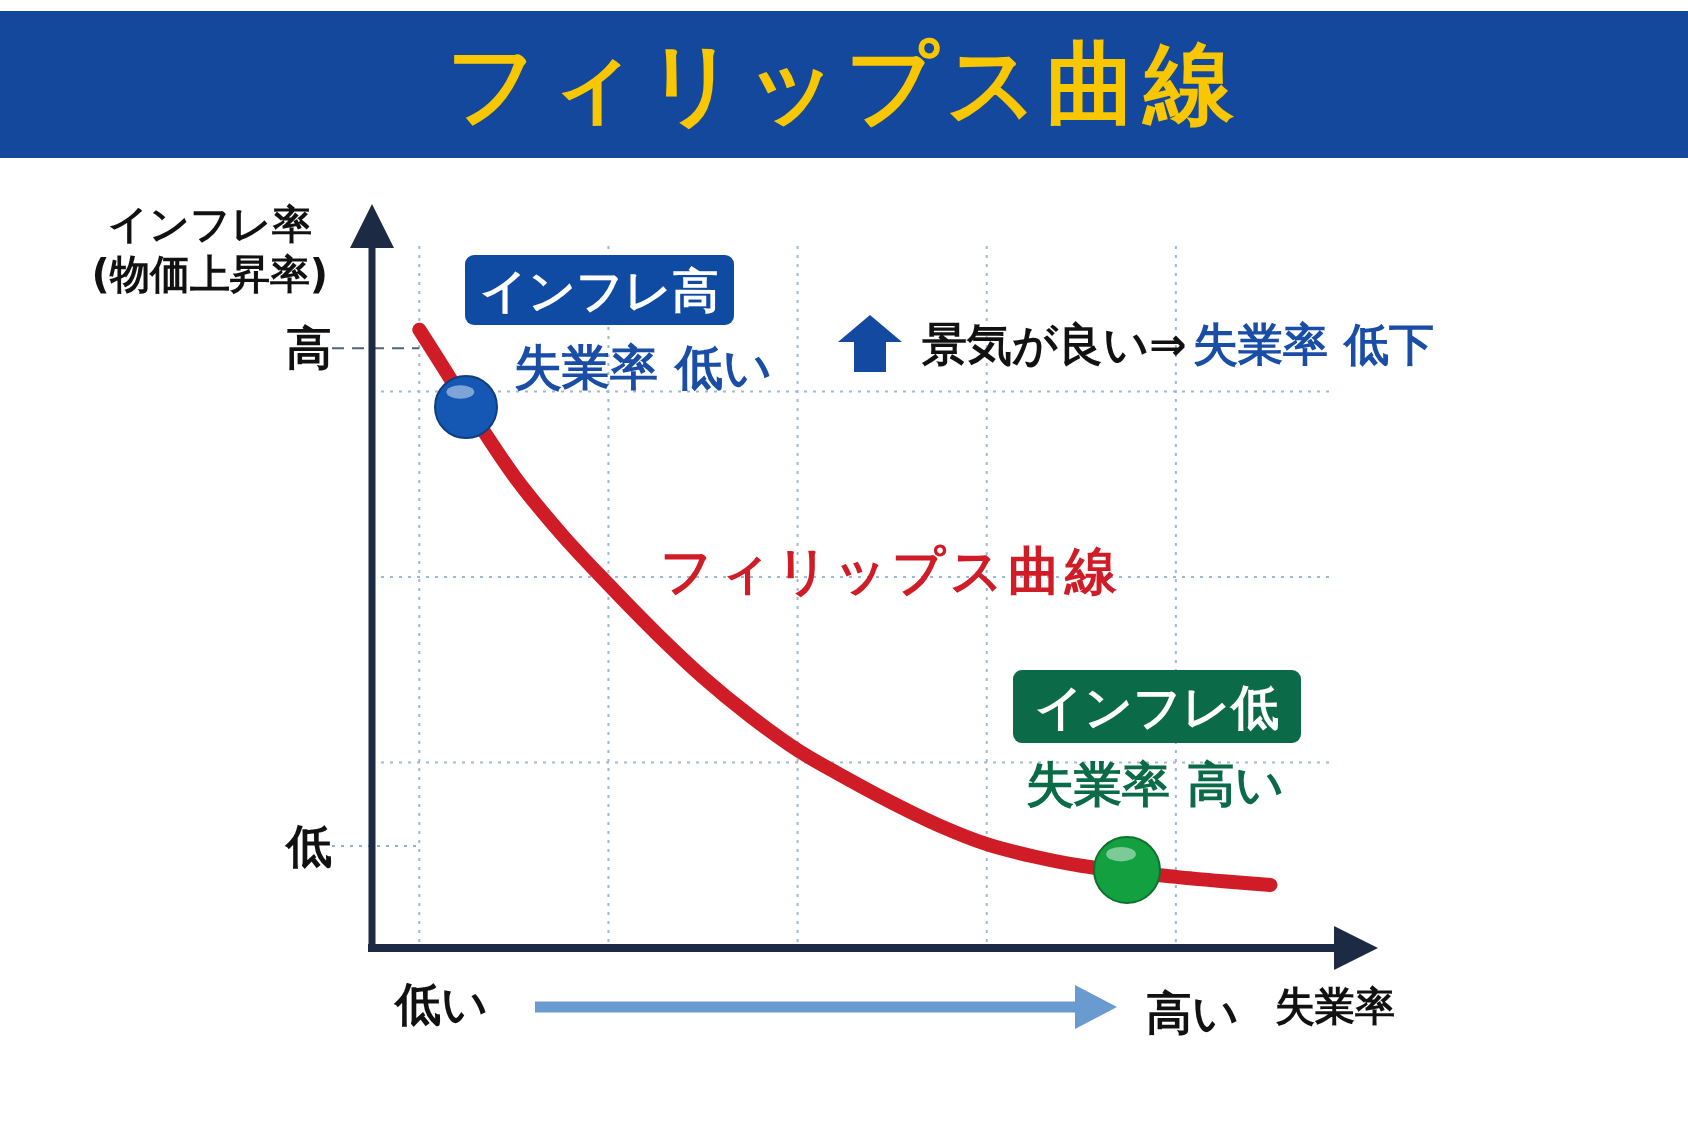  What do you see at coordinates (1313, 344) in the screenshot?
I see `annotation: 失業率 低下` at bounding box center [1313, 344].